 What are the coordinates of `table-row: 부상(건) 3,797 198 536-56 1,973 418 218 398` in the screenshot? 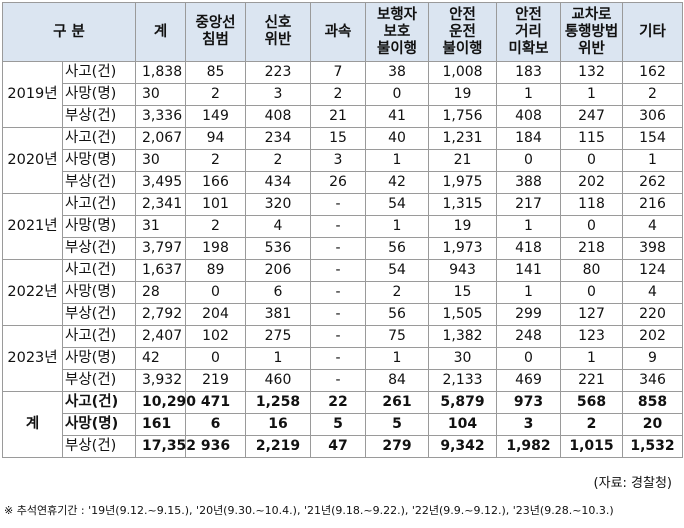 It's located at (343, 248).